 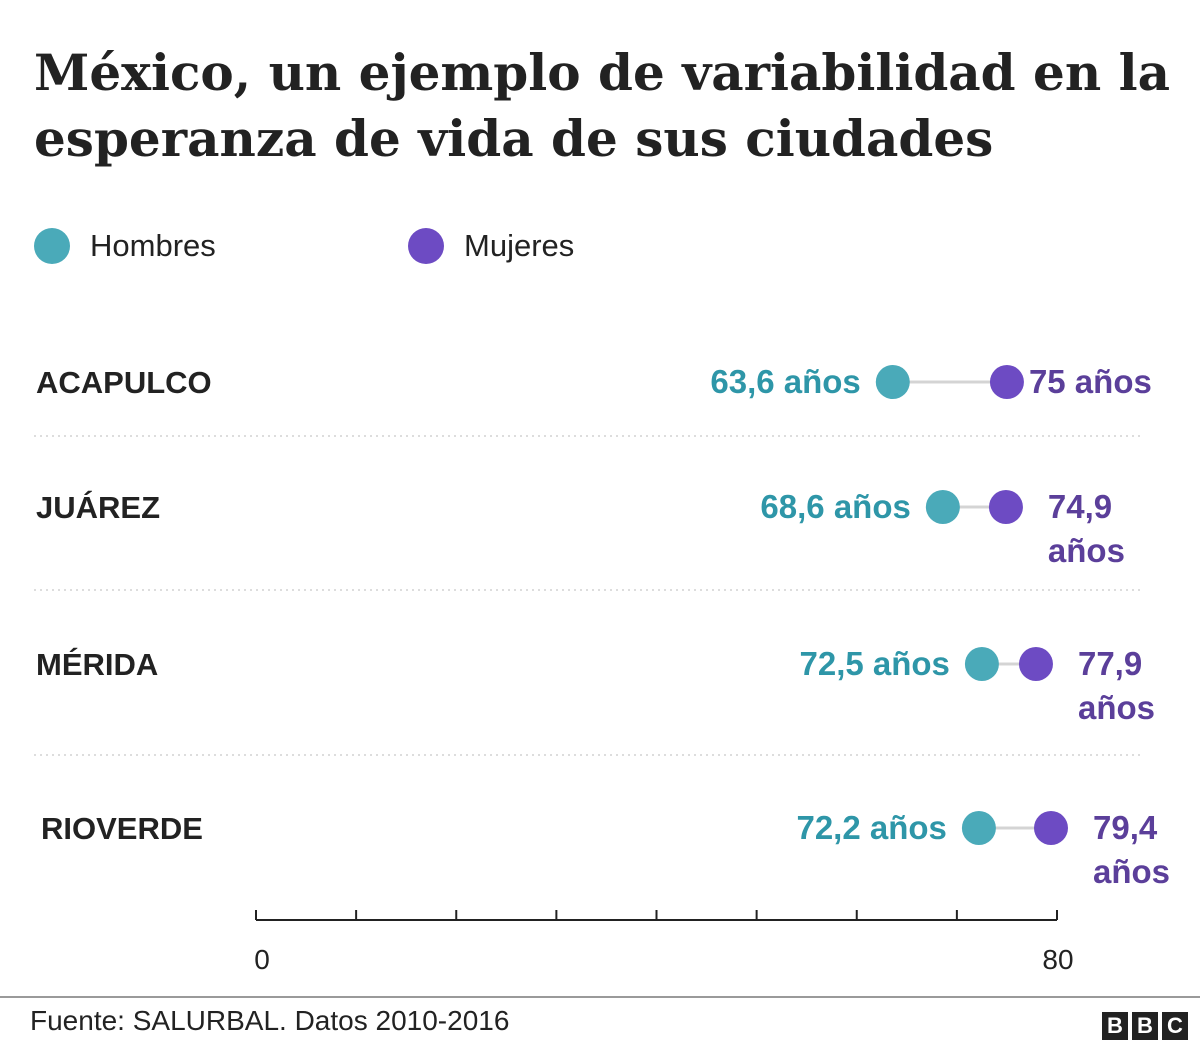 What do you see at coordinates (519, 245) in the screenshot?
I see `legend-label-mujeres: Mujeres` at bounding box center [519, 245].